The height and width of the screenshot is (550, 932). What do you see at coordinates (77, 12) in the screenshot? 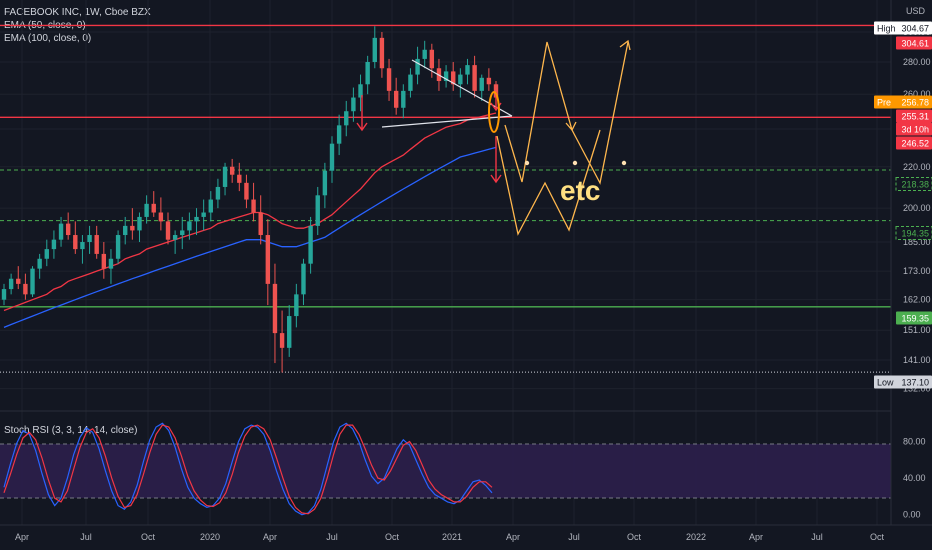
I see `symbol-title: FACEBOOK INC, 1W, Cboe BZX` at bounding box center [77, 12].